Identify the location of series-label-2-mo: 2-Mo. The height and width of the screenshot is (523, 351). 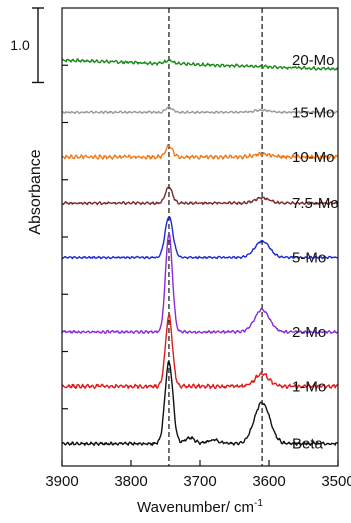
(309, 332).